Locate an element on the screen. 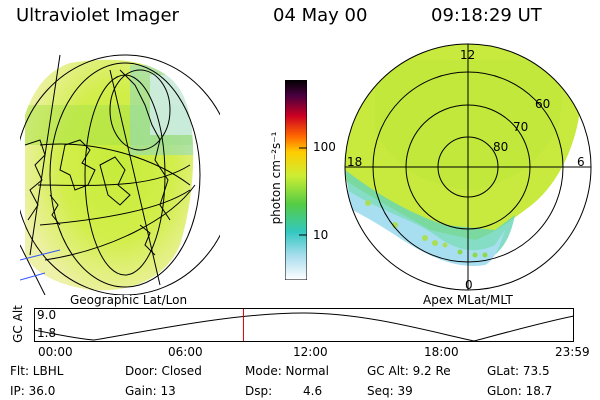  mlt-label-left: 18 is located at coordinates (355, 162).